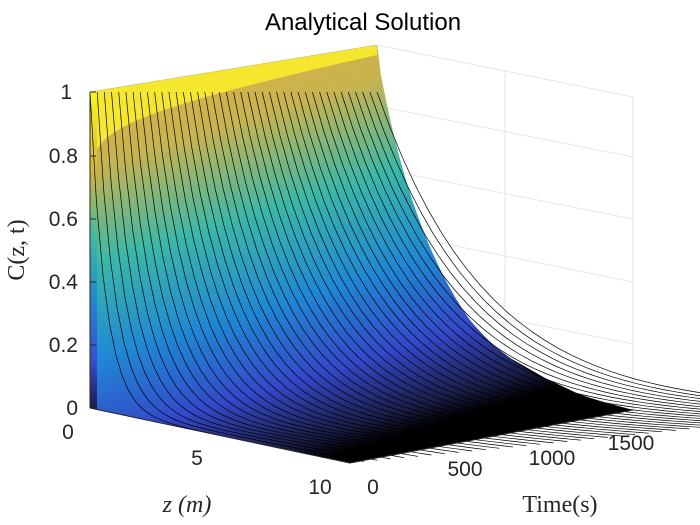 The width and height of the screenshot is (700, 525). What do you see at coordinates (233, 97) in the screenshot?
I see `surface-top-strip` at bounding box center [233, 97].